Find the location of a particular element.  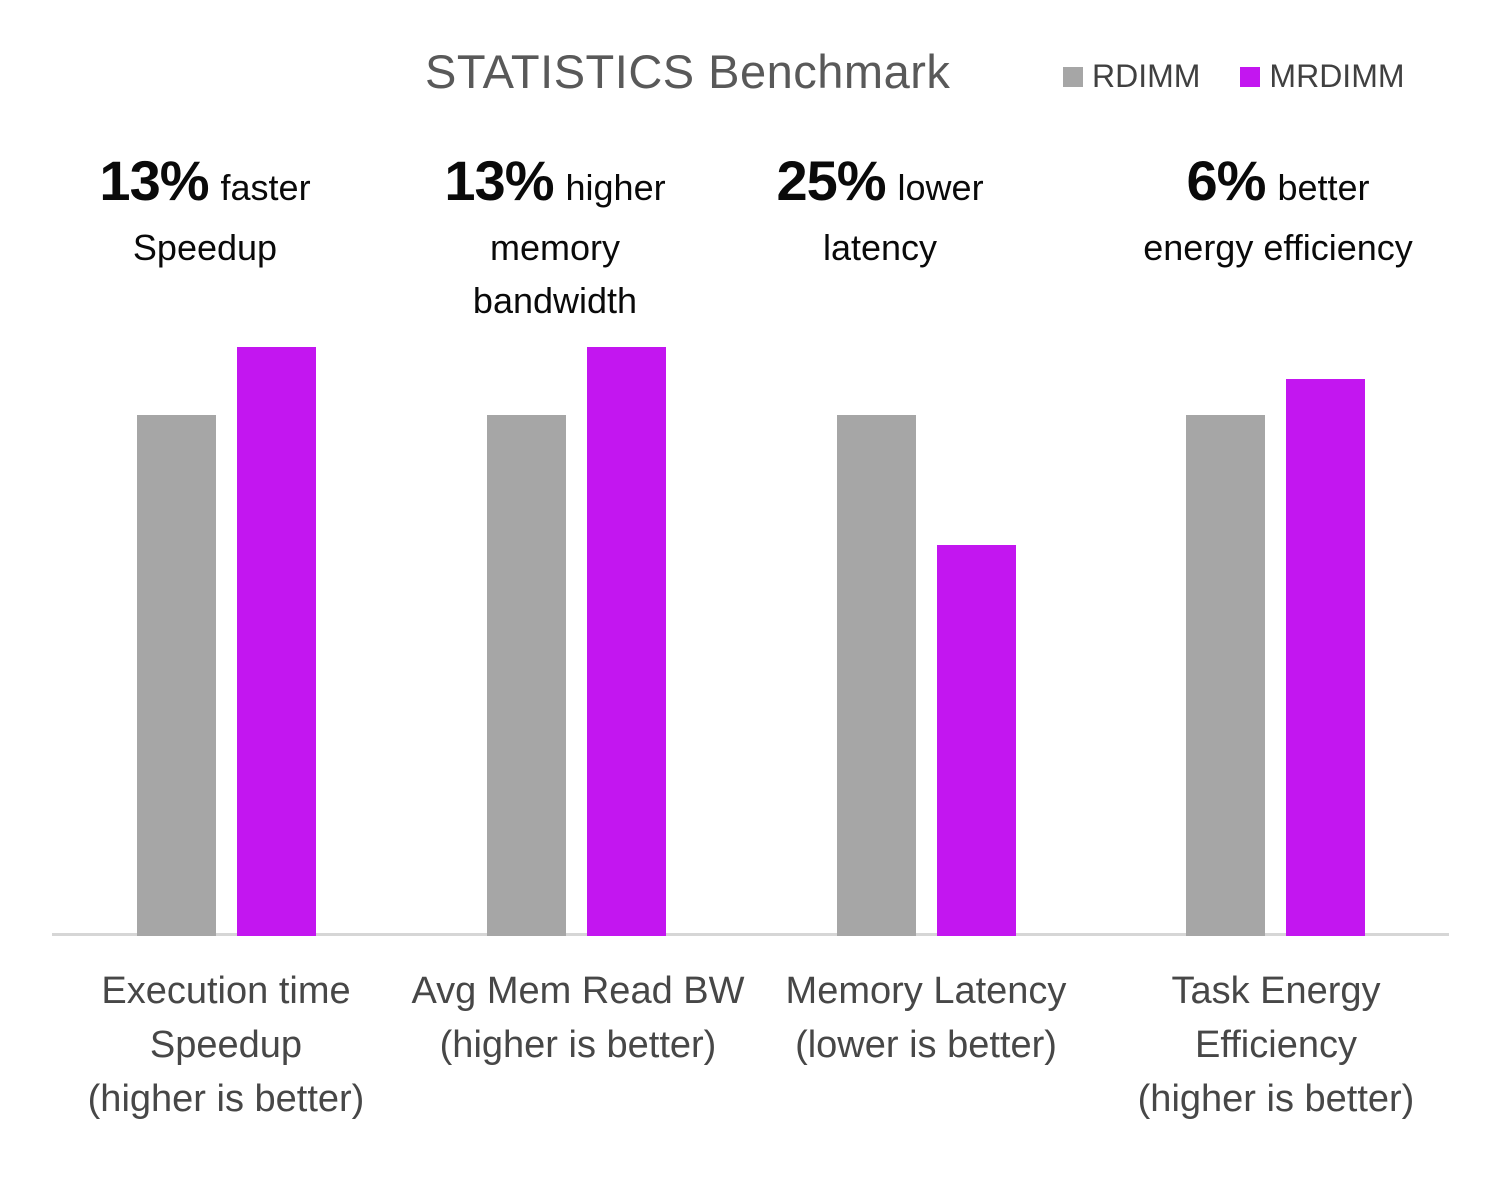

annotation-headline: 13% faster is located at coordinates (205, 180).